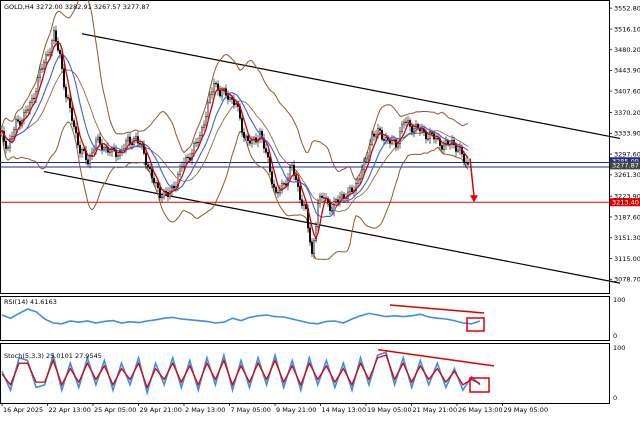 The width and height of the screenshot is (640, 421). Describe the element at coordinates (474, 199) in the screenshot. I see `target-arrow-head` at that location.